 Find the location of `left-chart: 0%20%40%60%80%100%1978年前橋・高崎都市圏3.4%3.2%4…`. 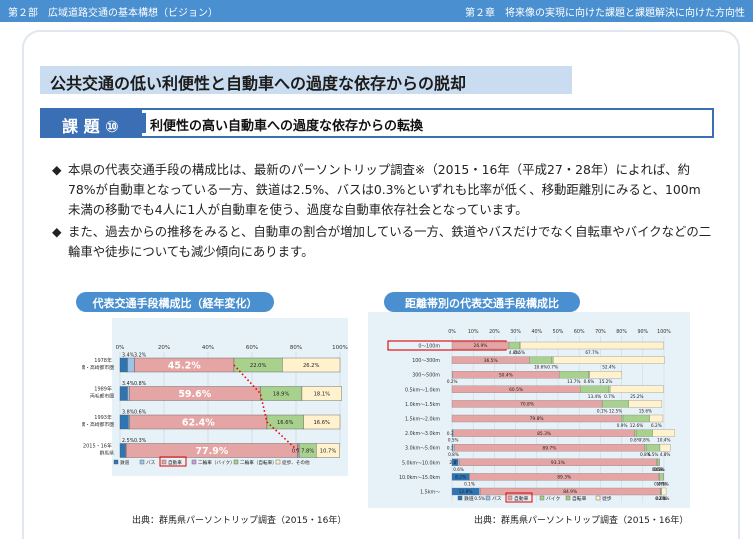

left-chart: 0%20%40%60%80%100%1978年前橋・高崎都市圏3.4%3.2%4… is located at coordinates (215, 406).